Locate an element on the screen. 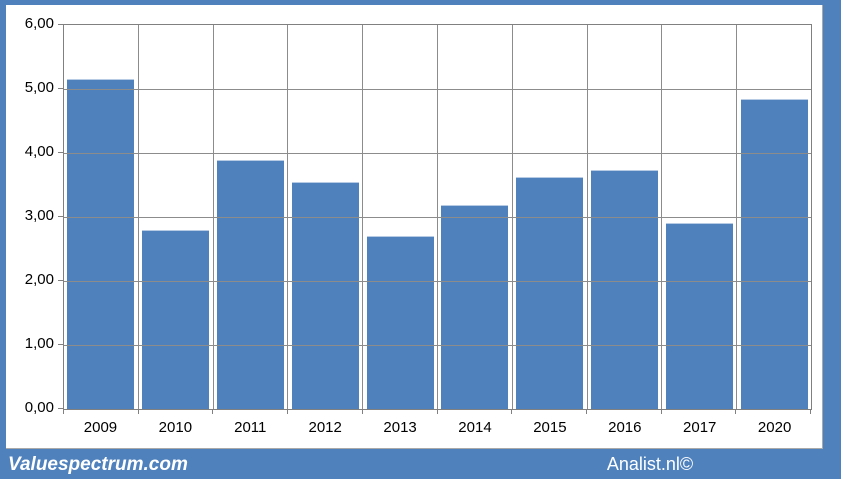 Image resolution: width=841 pixels, height=479 pixels. category-cell-2015 is located at coordinates (550, 217).